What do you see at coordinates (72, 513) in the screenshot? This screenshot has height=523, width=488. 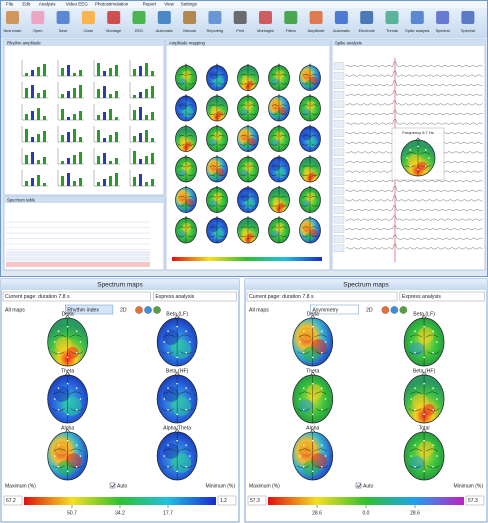 I see `colorbar-tick-label: 50.7` at bounding box center [72, 513].